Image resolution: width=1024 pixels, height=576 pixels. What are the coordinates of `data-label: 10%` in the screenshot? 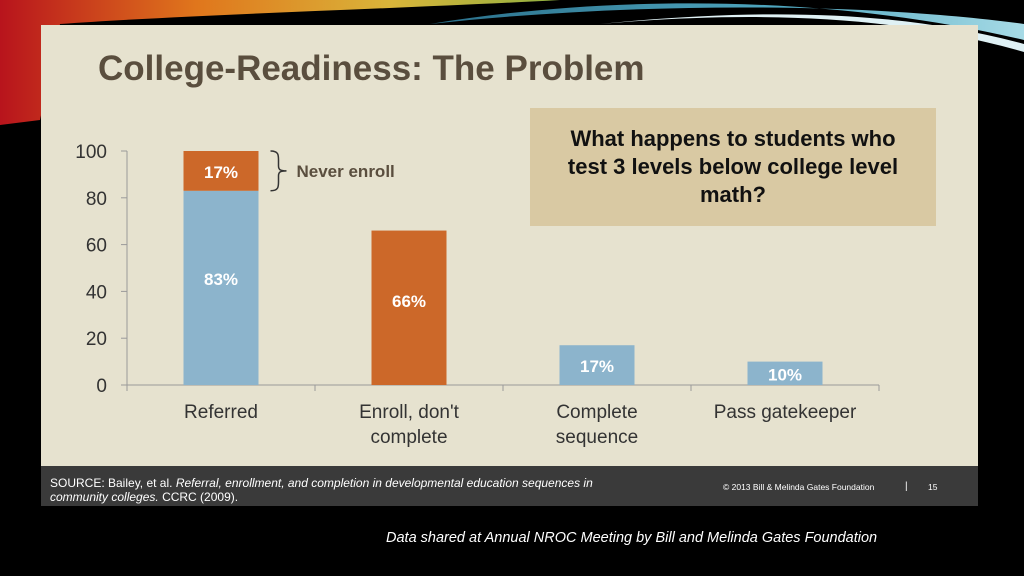 It's located at (785, 374).